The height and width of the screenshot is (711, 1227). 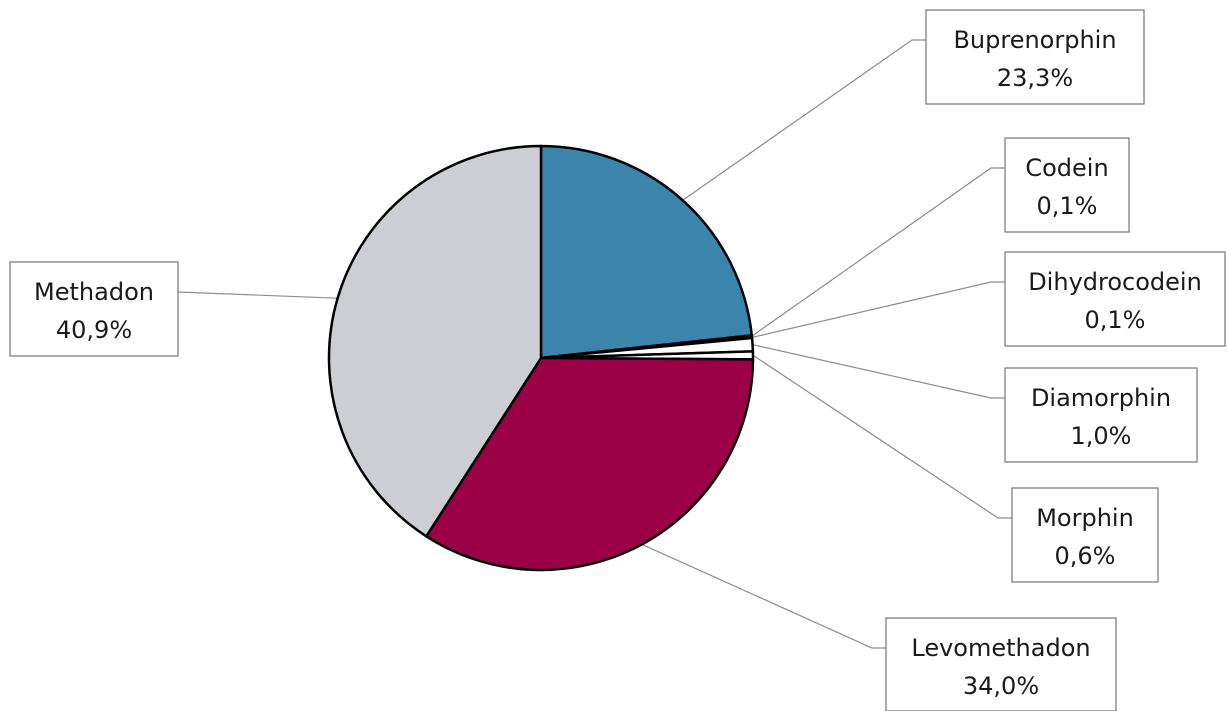 What do you see at coordinates (1115, 282) in the screenshot?
I see `slice-name-dihydrocodein: Dihydrocodein` at bounding box center [1115, 282].